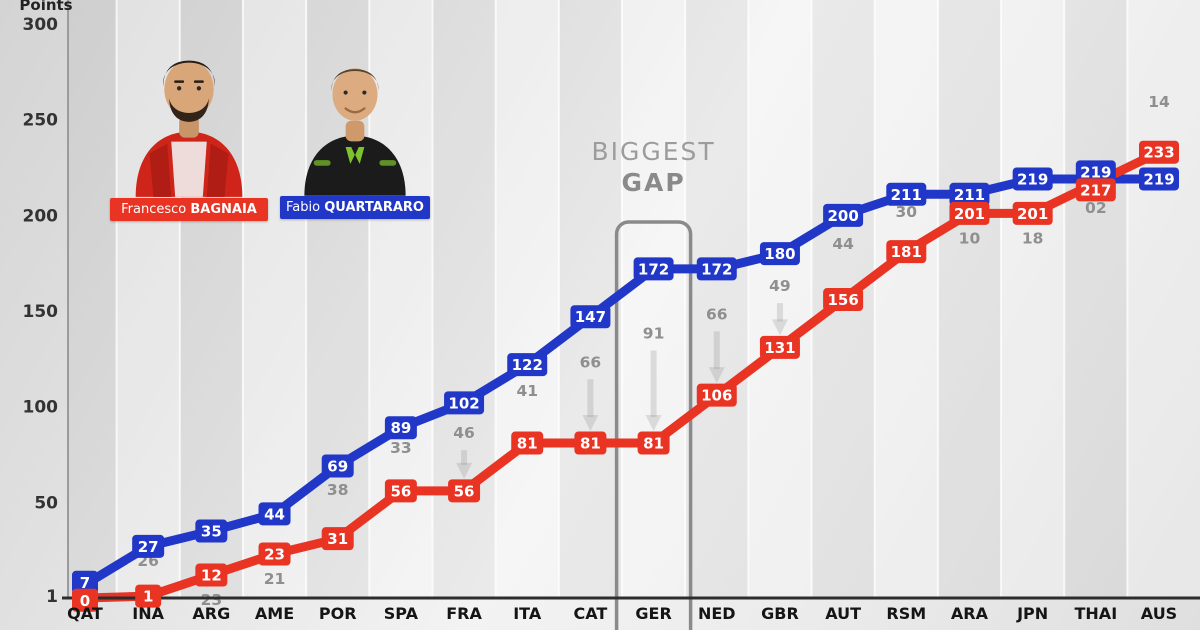 The height and width of the screenshot is (630, 1200). What do you see at coordinates (527, 613) in the screenshot?
I see `svg-text: ITA` at bounding box center [527, 613].